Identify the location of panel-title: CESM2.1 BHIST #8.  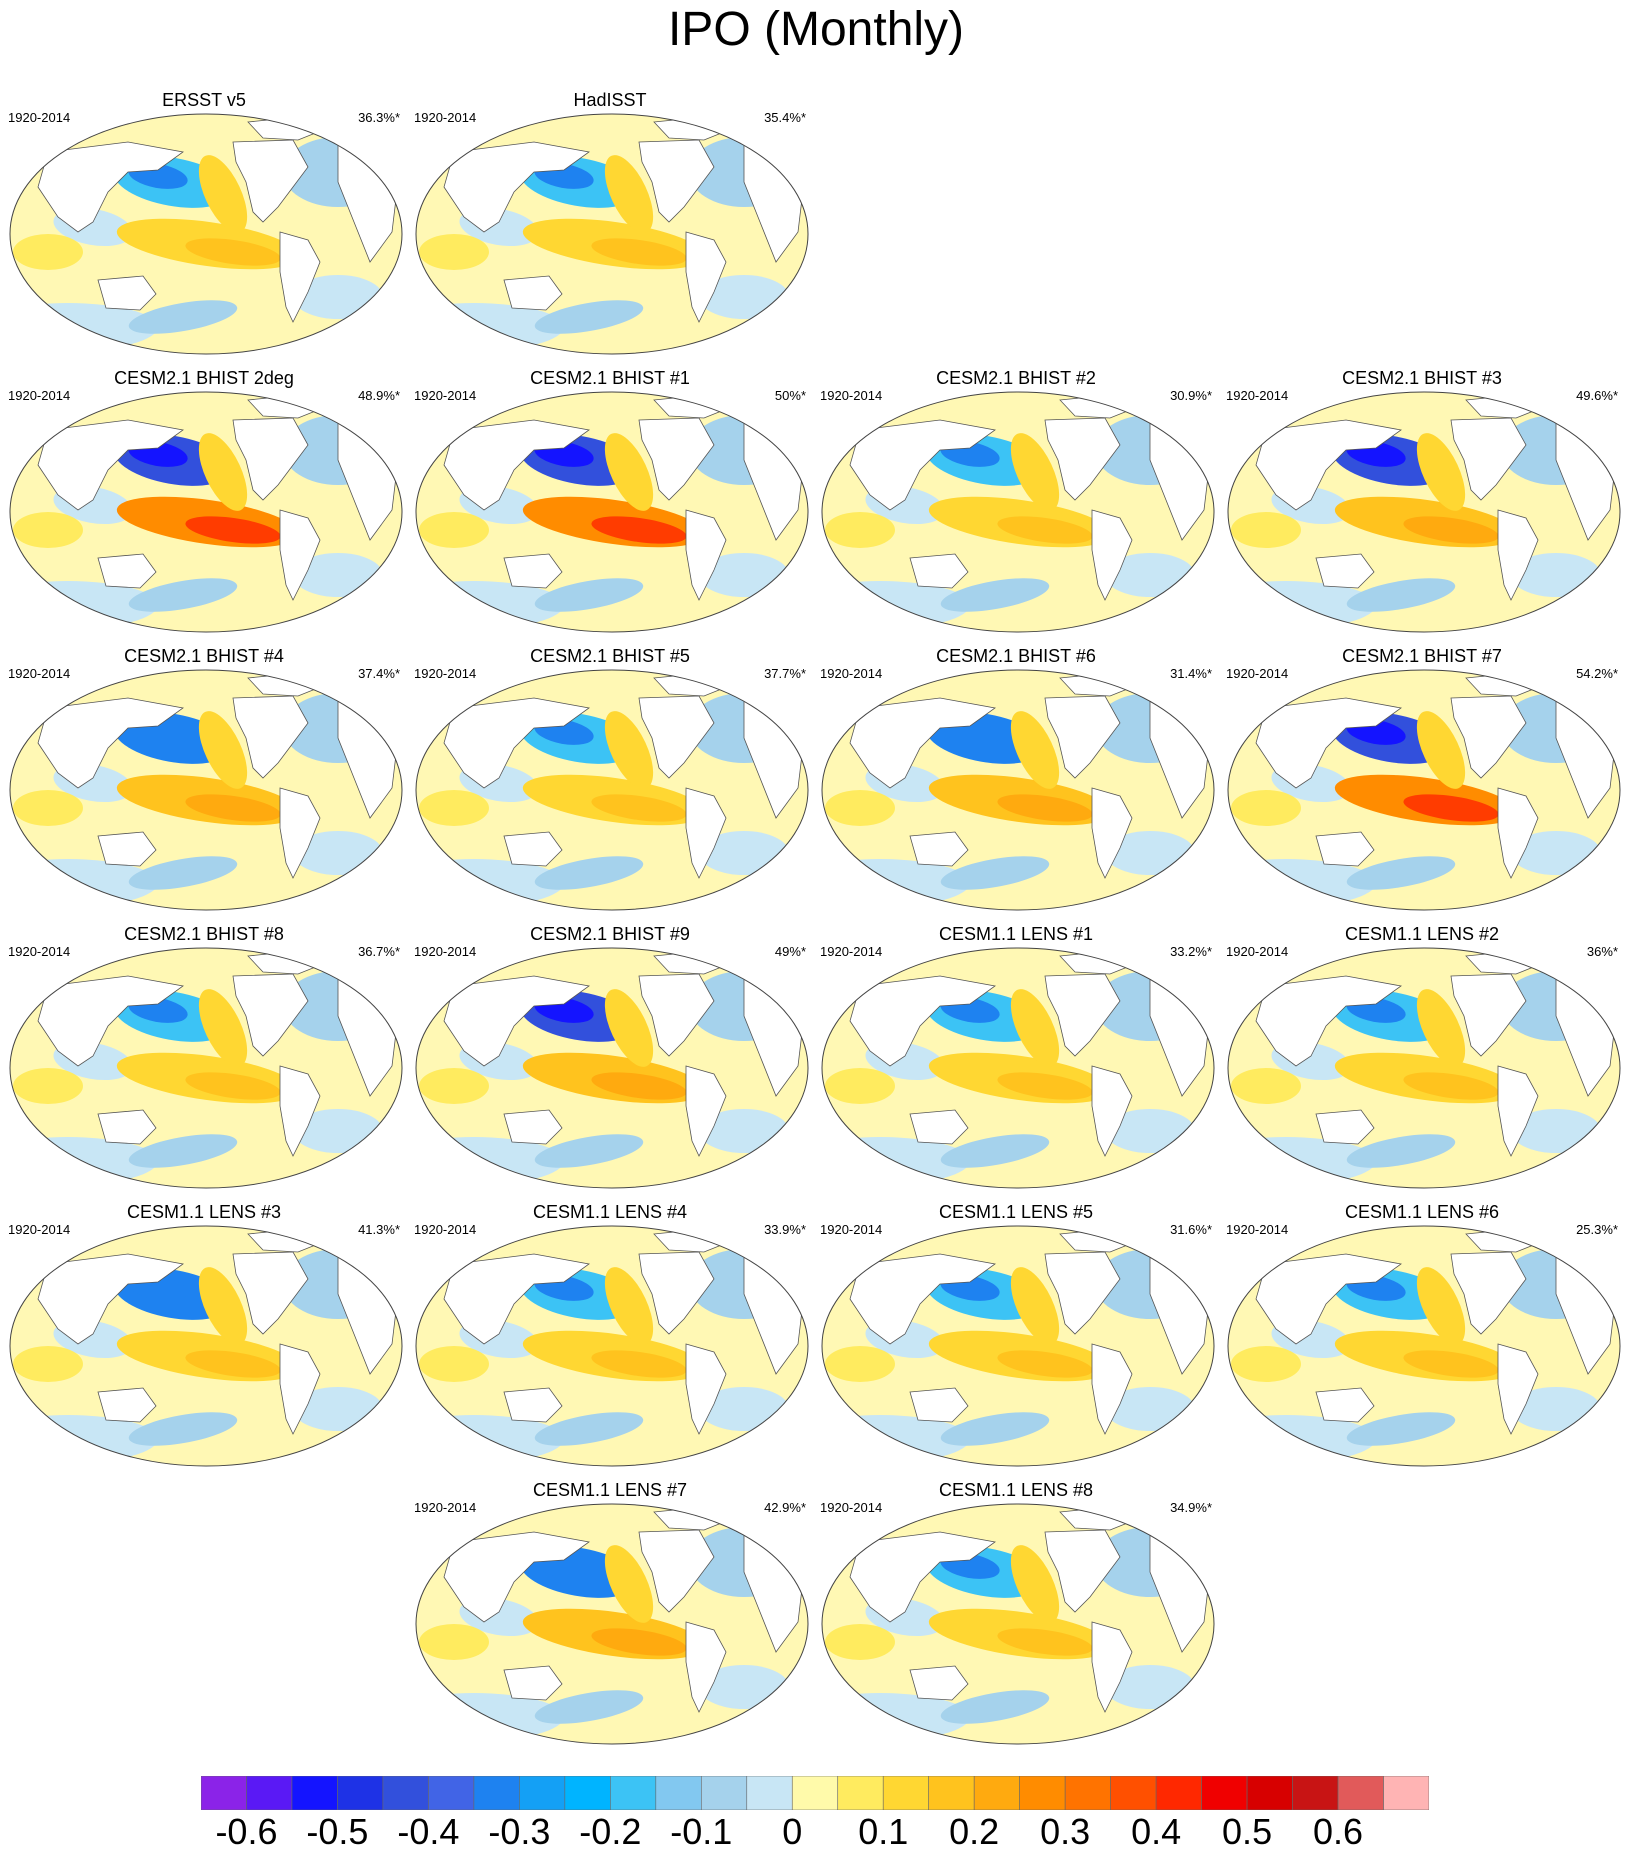
(204, 934).